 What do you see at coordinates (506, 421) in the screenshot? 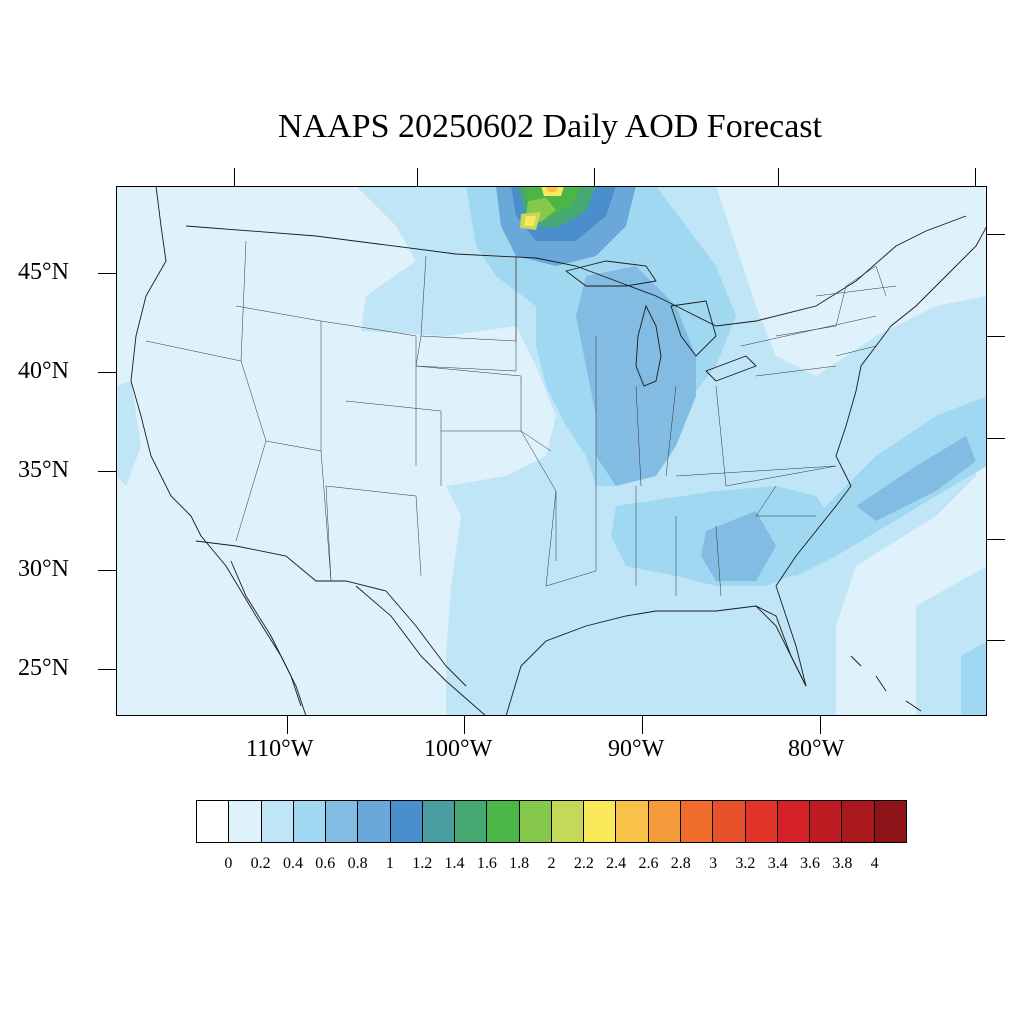
I see `state-lines-central` at bounding box center [506, 421].